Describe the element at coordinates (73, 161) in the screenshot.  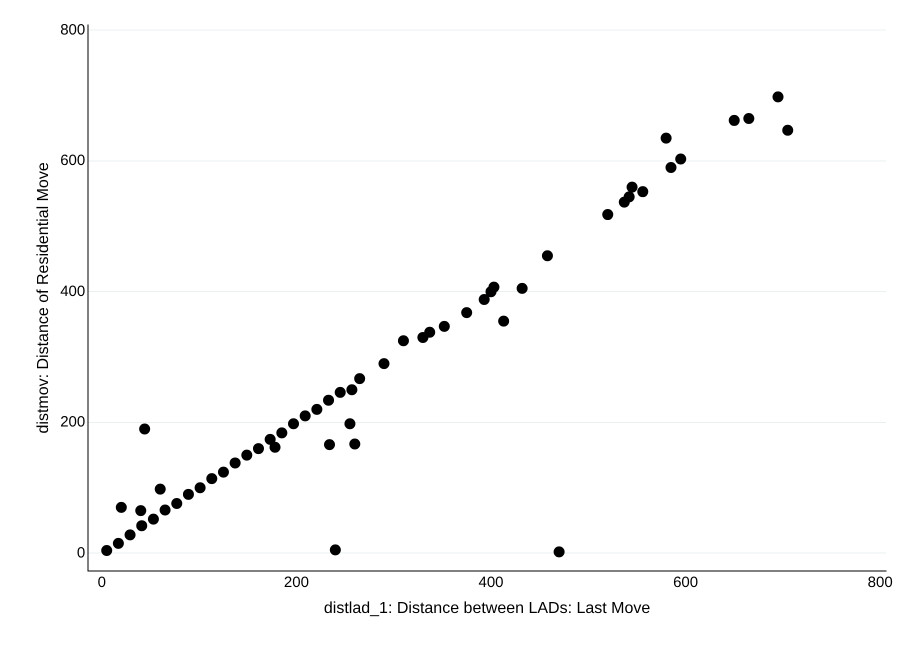
I see `y-tick-label: 600` at that location.